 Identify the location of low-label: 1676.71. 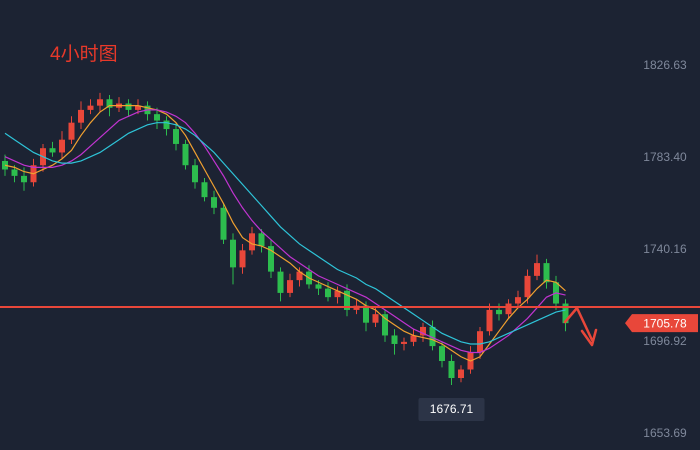
(452, 409).